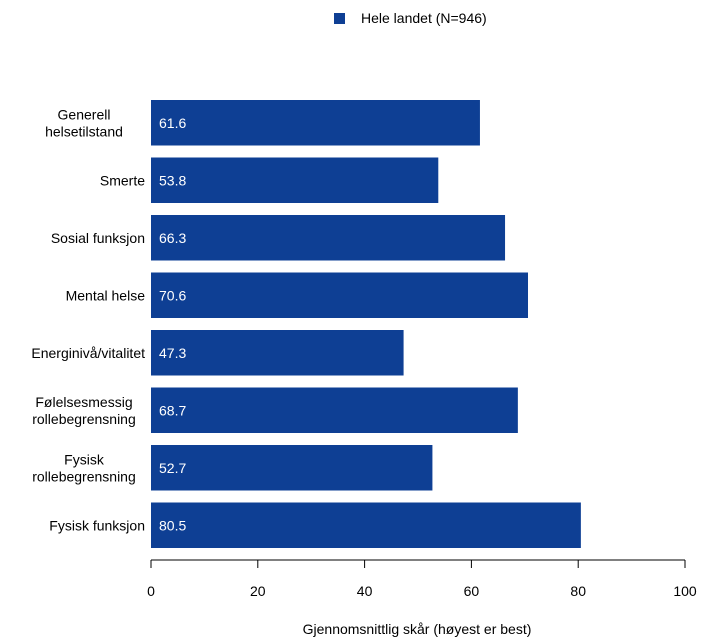 The height and width of the screenshot is (639, 702). What do you see at coordinates (172, 123) in the screenshot?
I see `value-label-1: 61.6` at bounding box center [172, 123].